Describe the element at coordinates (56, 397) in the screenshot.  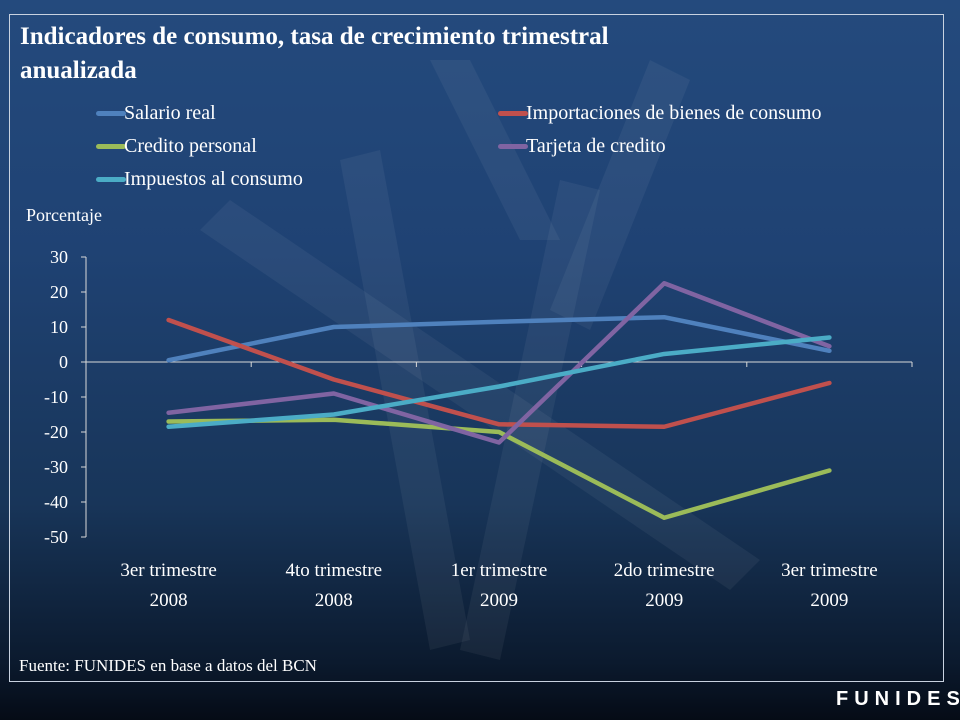
I see `y-tick-label: -10` at that location.